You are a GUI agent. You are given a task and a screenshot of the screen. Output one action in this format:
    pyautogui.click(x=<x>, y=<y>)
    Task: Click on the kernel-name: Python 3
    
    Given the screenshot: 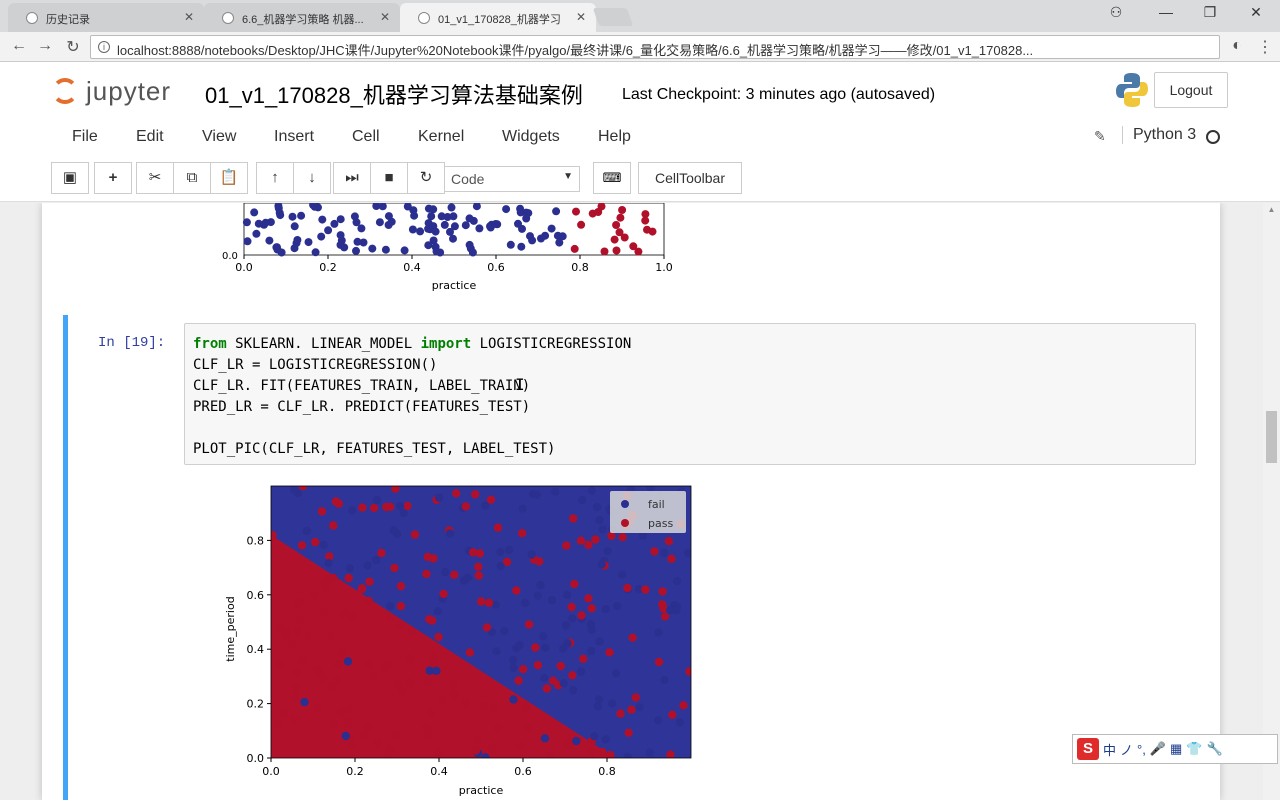 What is the action you would take?
    pyautogui.click(x=1159, y=135)
    